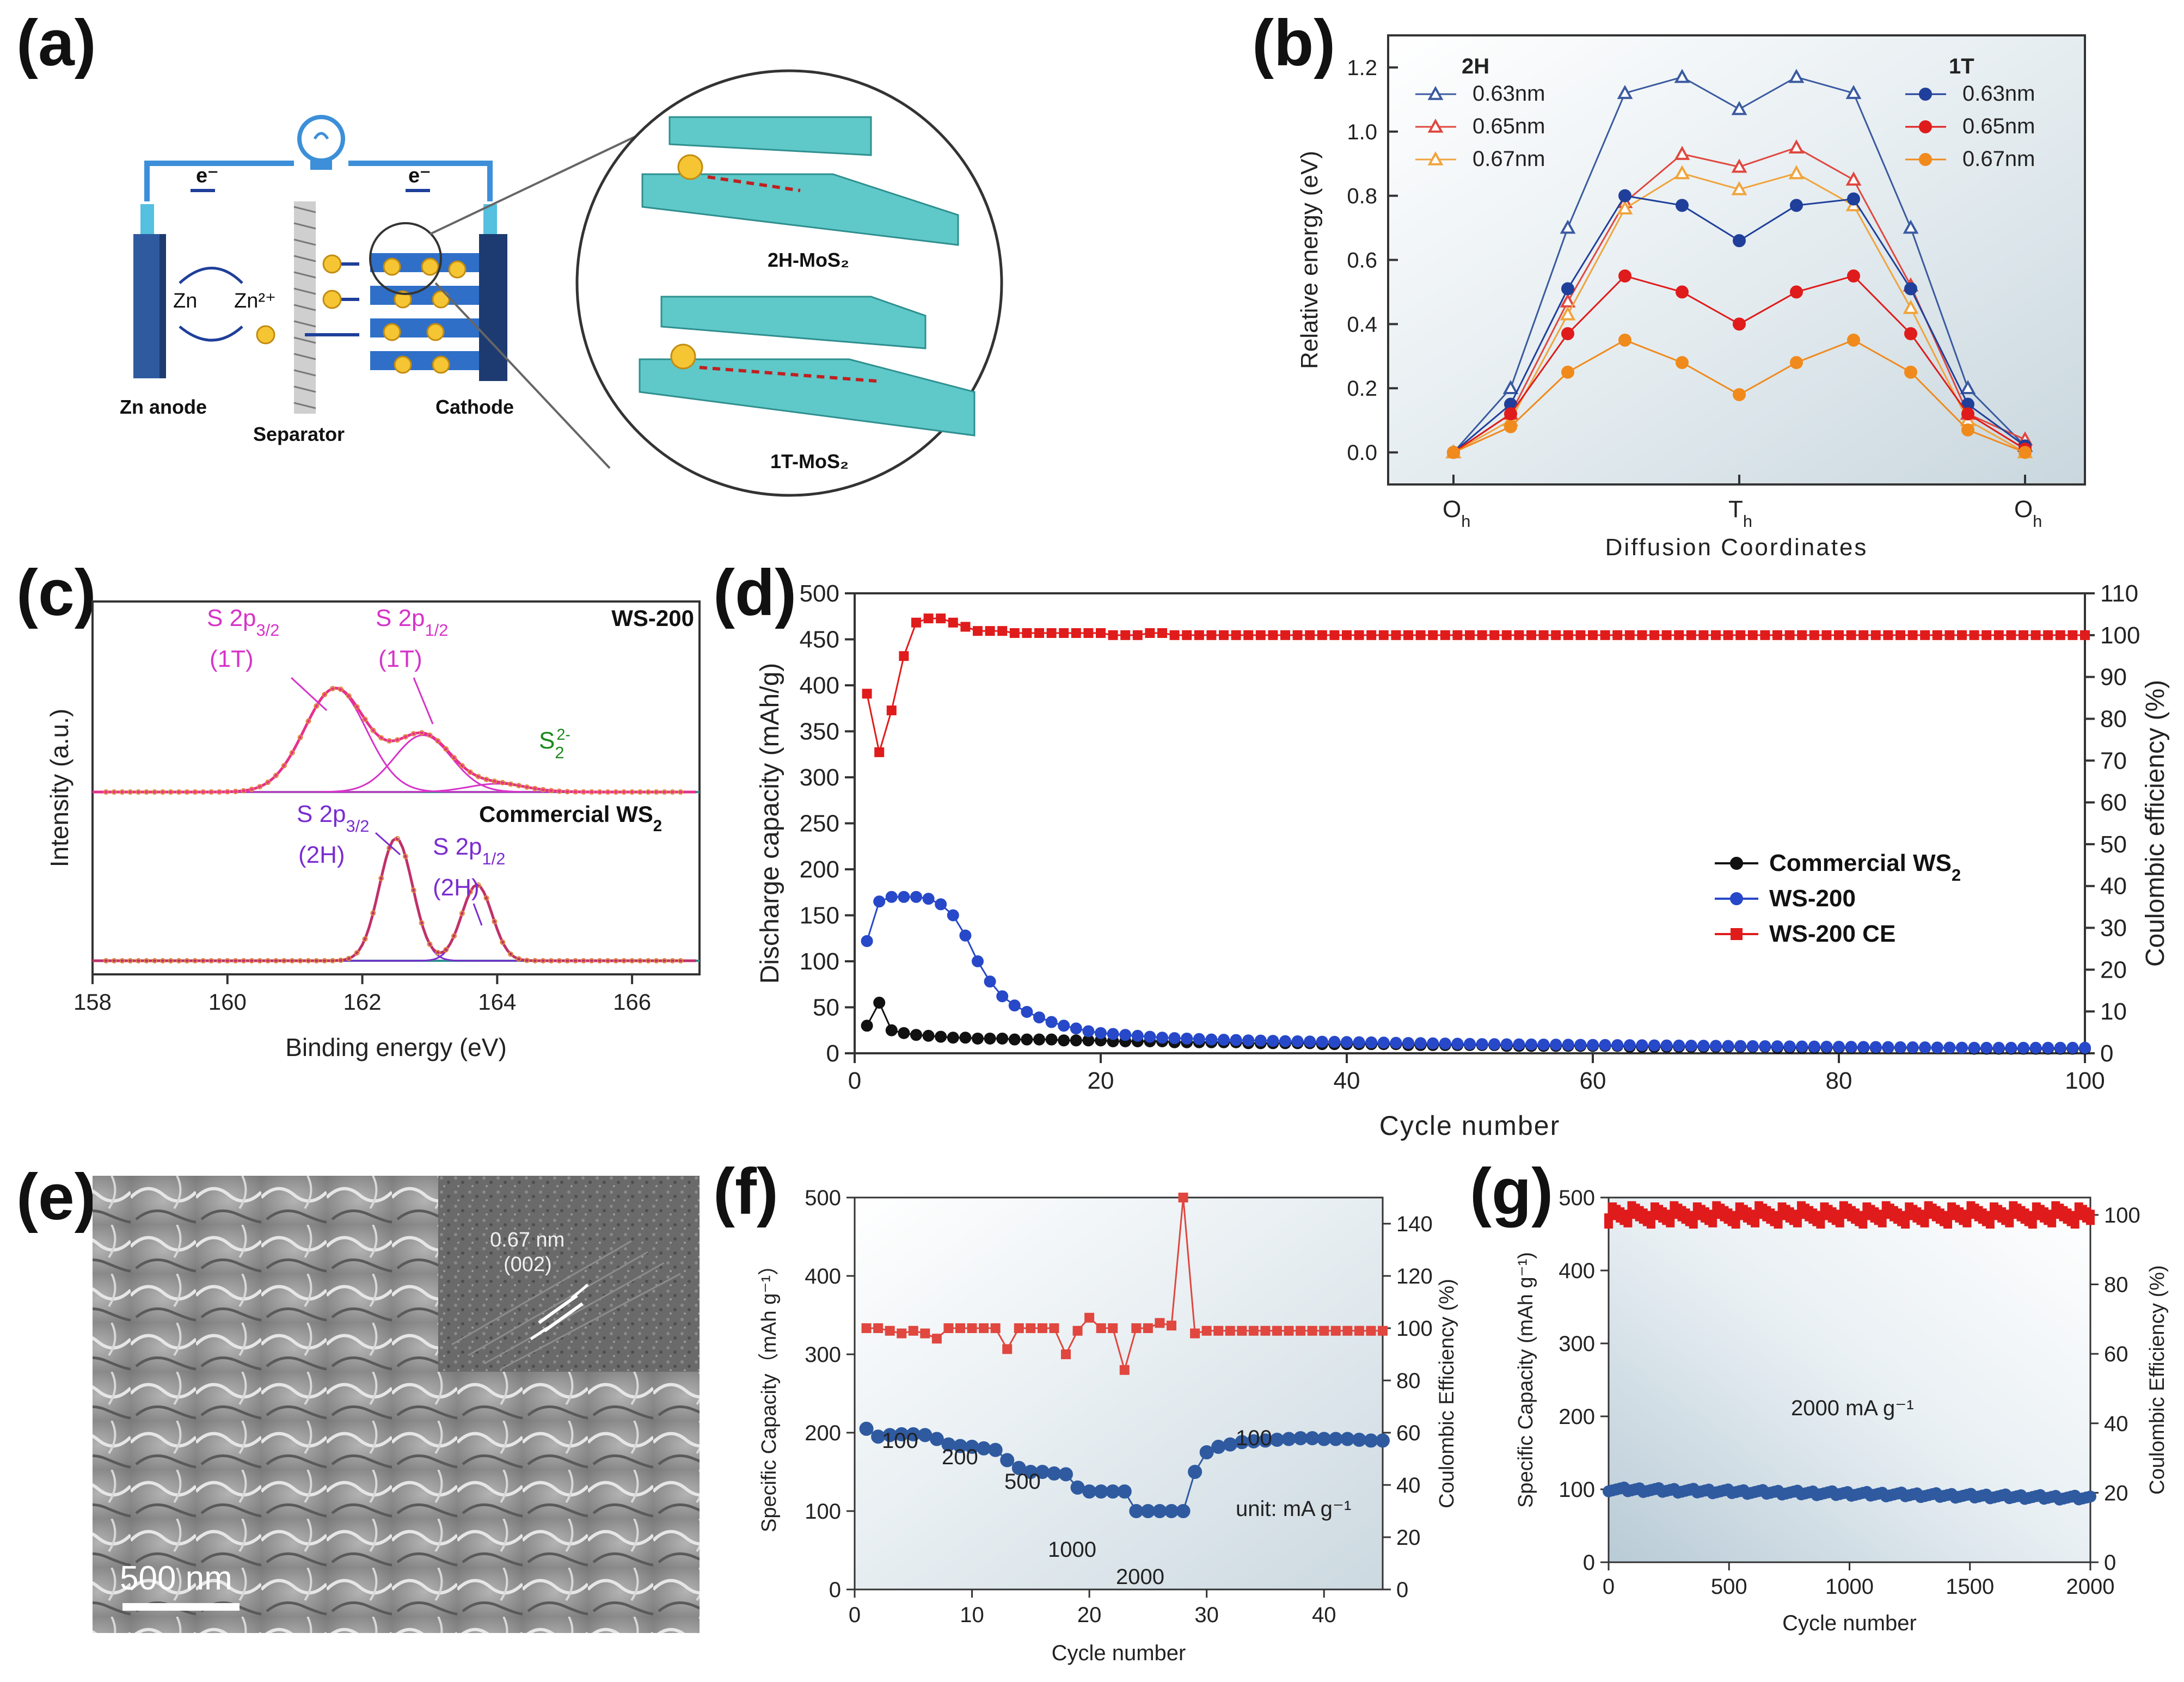 This screenshot has height=1682, width=2184. What do you see at coordinates (1849, 1215) in the screenshot?
I see `series-CE` at bounding box center [1849, 1215].